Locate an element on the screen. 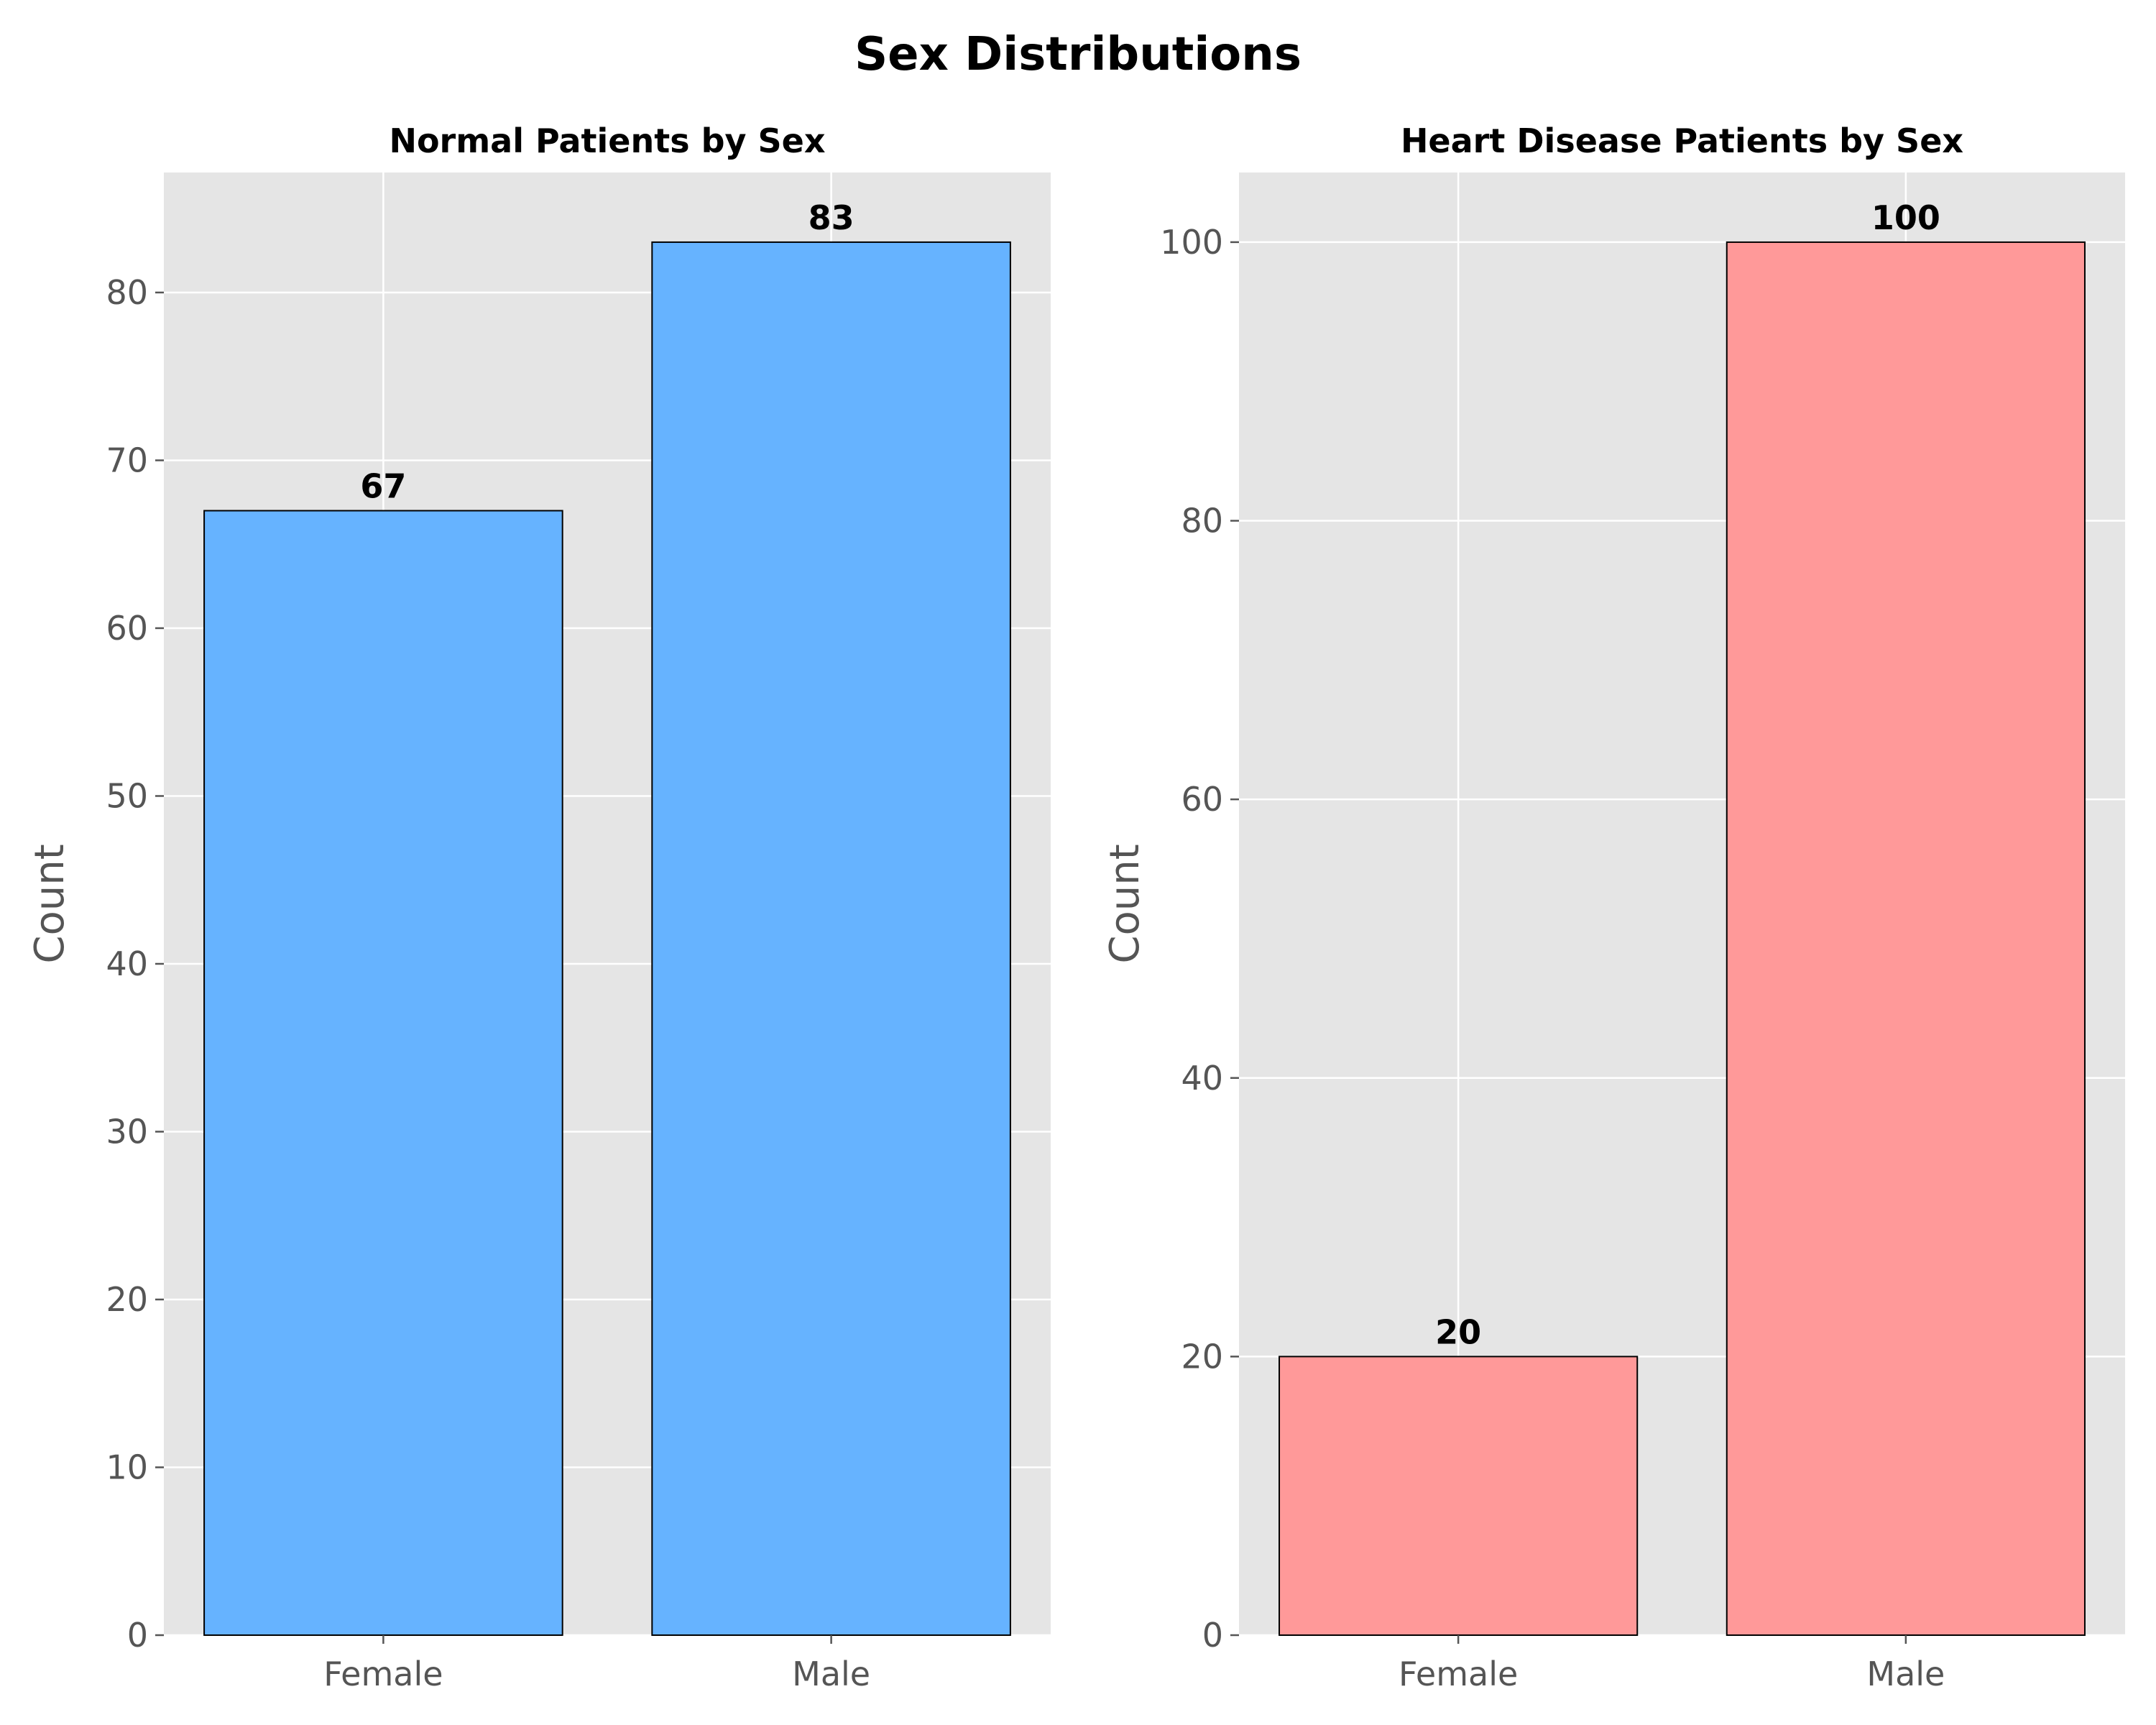 The height and width of the screenshot is (1725, 2156). panel-title: Normal Patients by Sex is located at coordinates (607, 140).